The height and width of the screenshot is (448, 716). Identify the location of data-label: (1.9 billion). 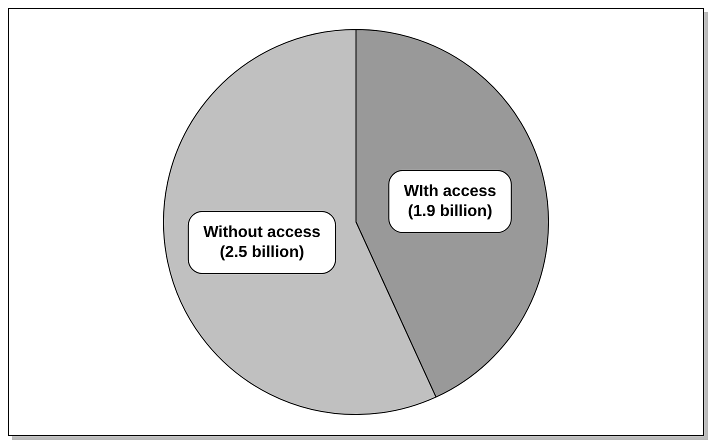
(450, 211).